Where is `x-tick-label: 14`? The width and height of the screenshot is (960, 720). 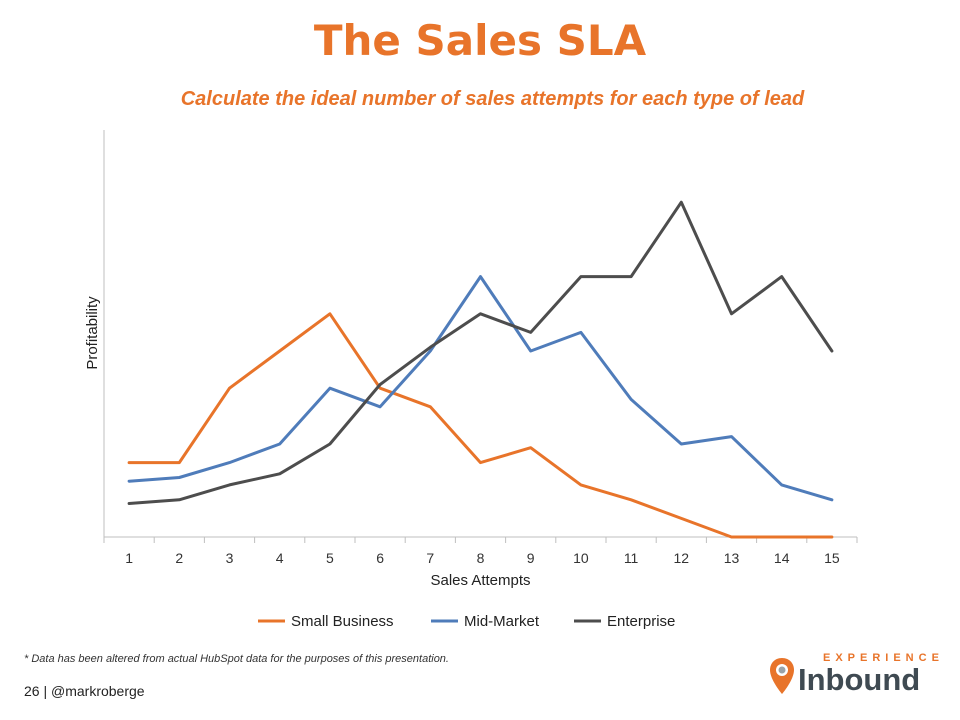 x-tick-label: 14 is located at coordinates (782, 558).